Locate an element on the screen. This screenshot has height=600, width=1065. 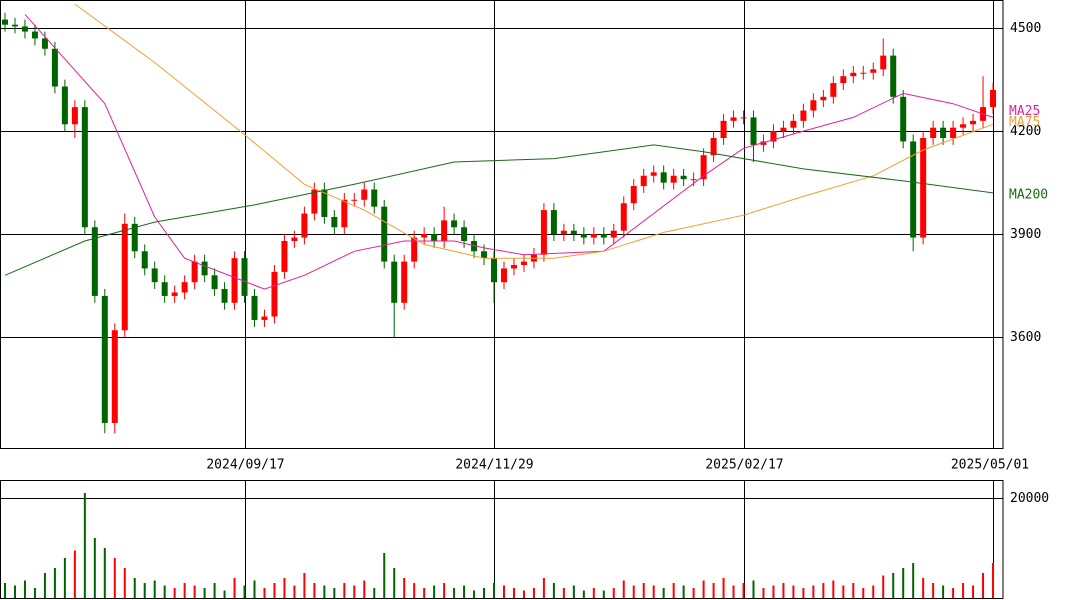
moving-average-label: MA200 is located at coordinates (1028, 194).